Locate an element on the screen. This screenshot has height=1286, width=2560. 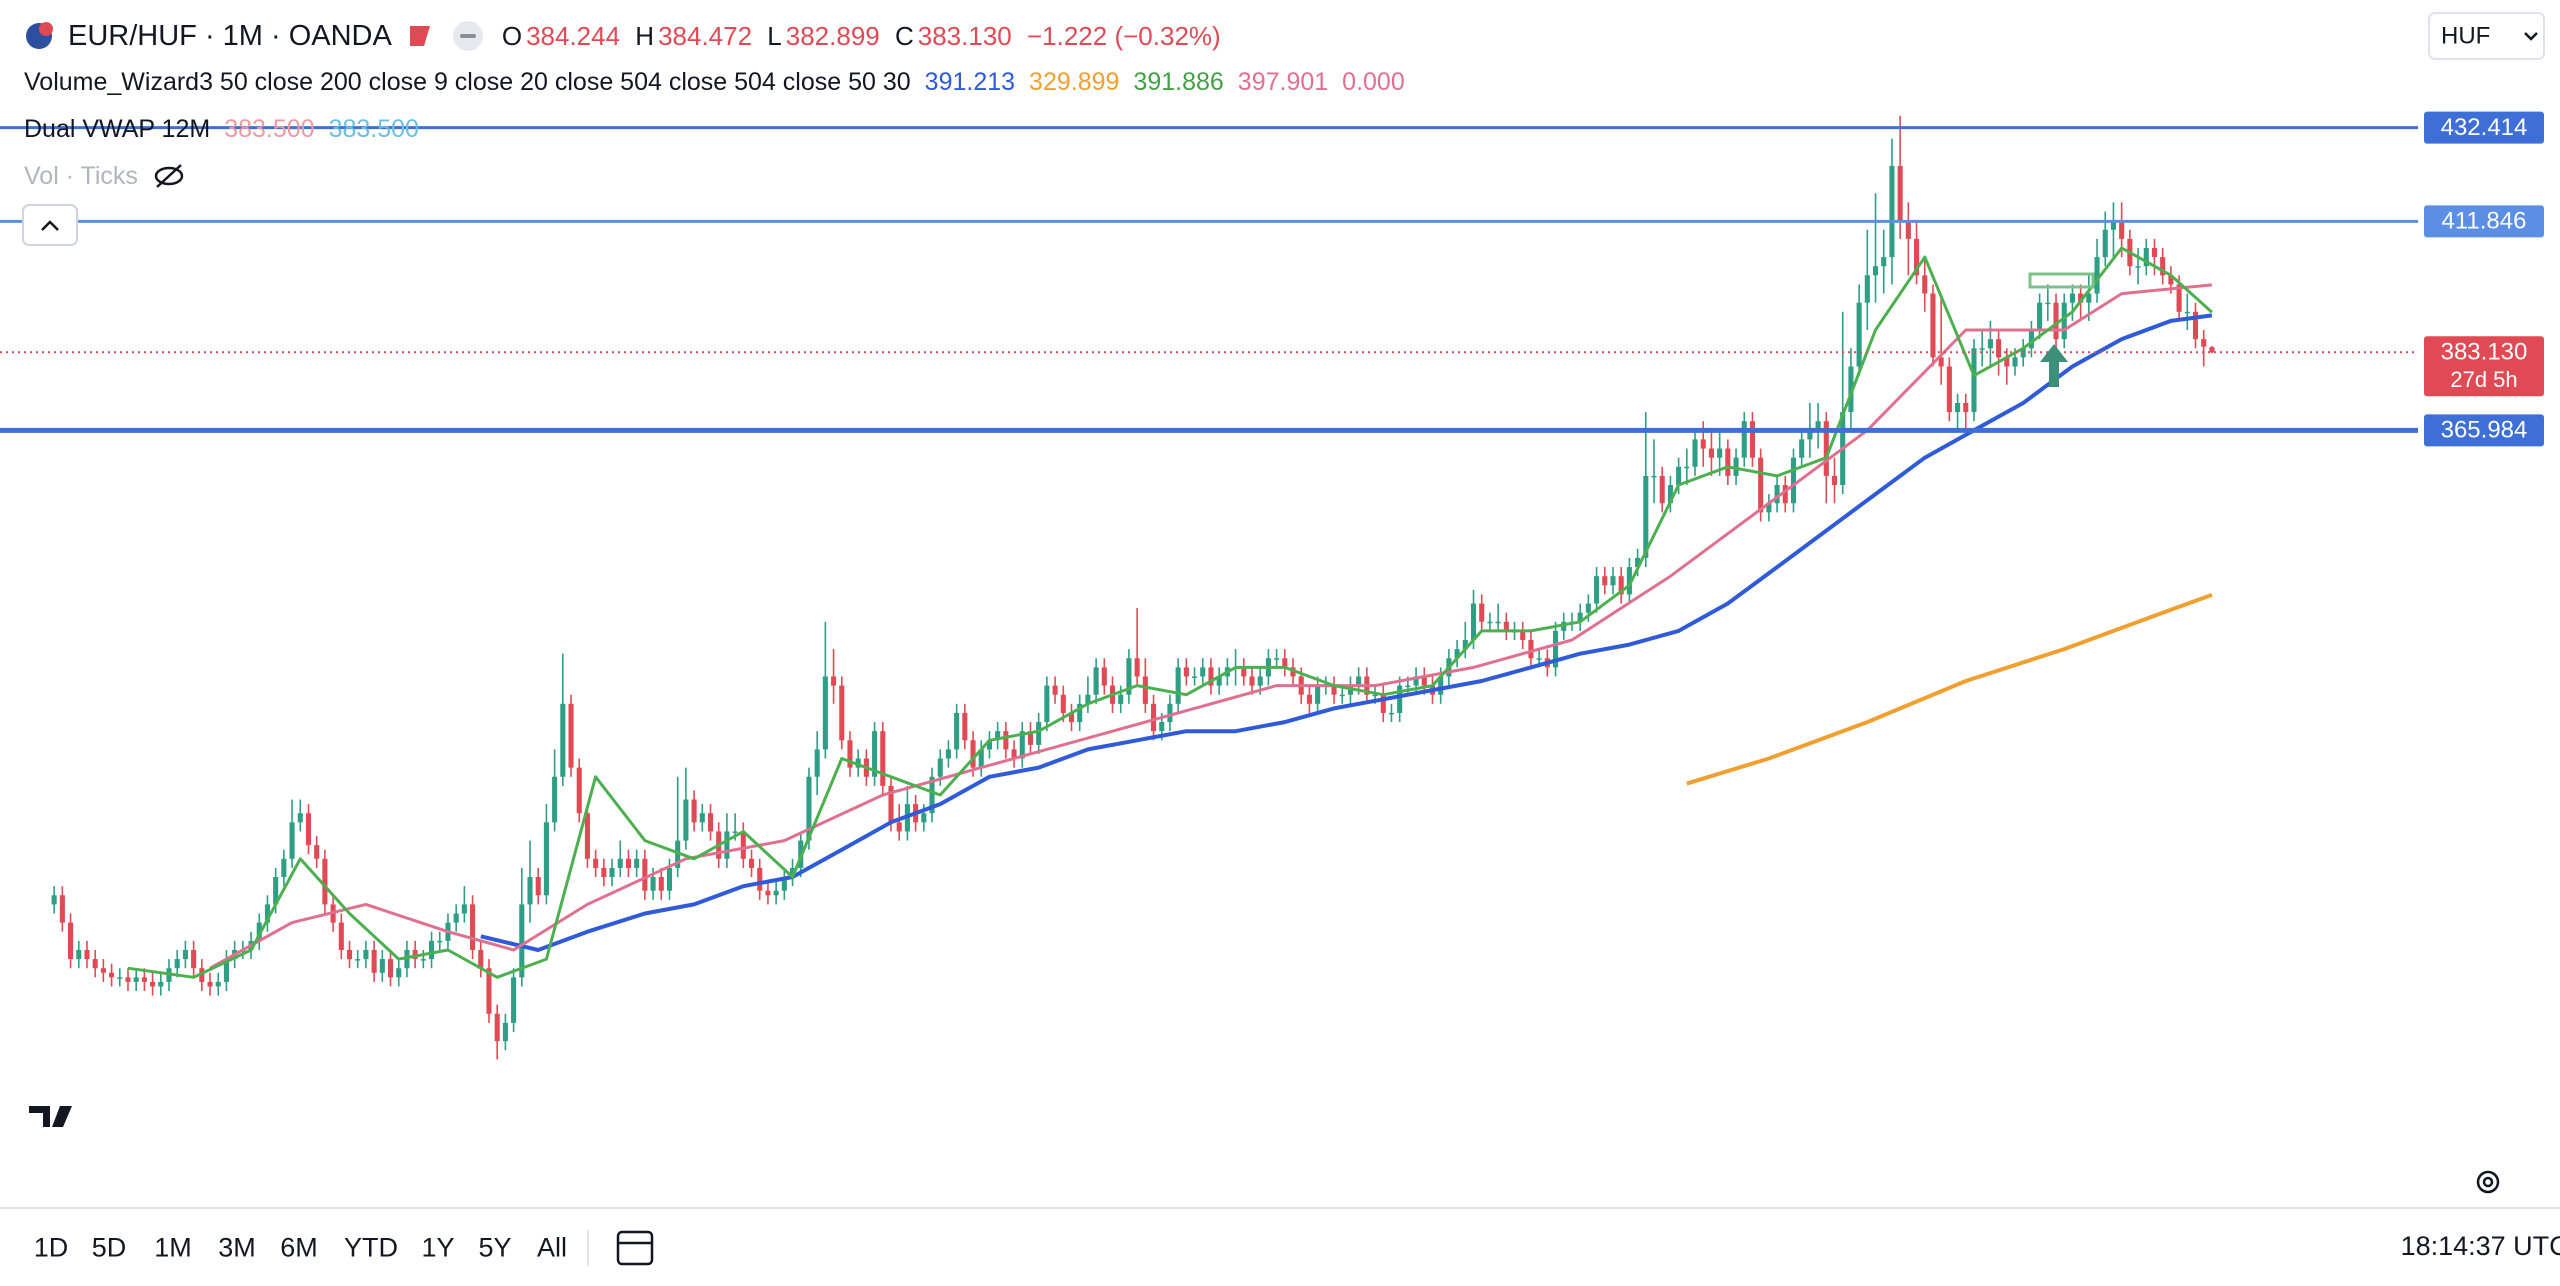
indicator-name: Vol · Ticks is located at coordinates (81, 175).